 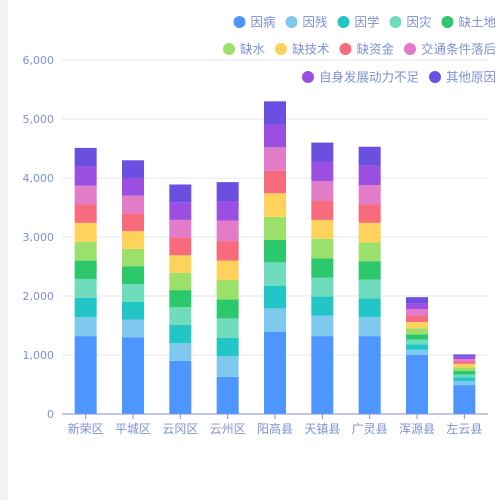 What do you see at coordinates (469, 22) in the screenshot?
I see `legend-item: 缺土地` at bounding box center [469, 22].